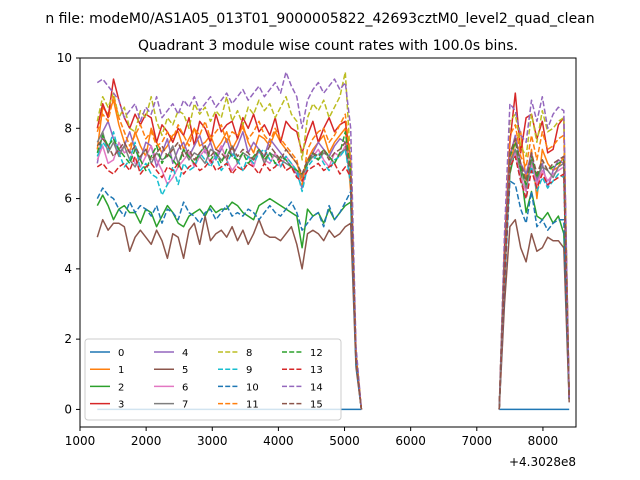 The image size is (640, 480). What do you see at coordinates (344, 441) in the screenshot?
I see `x-tick-label: 5000` at bounding box center [344, 441].